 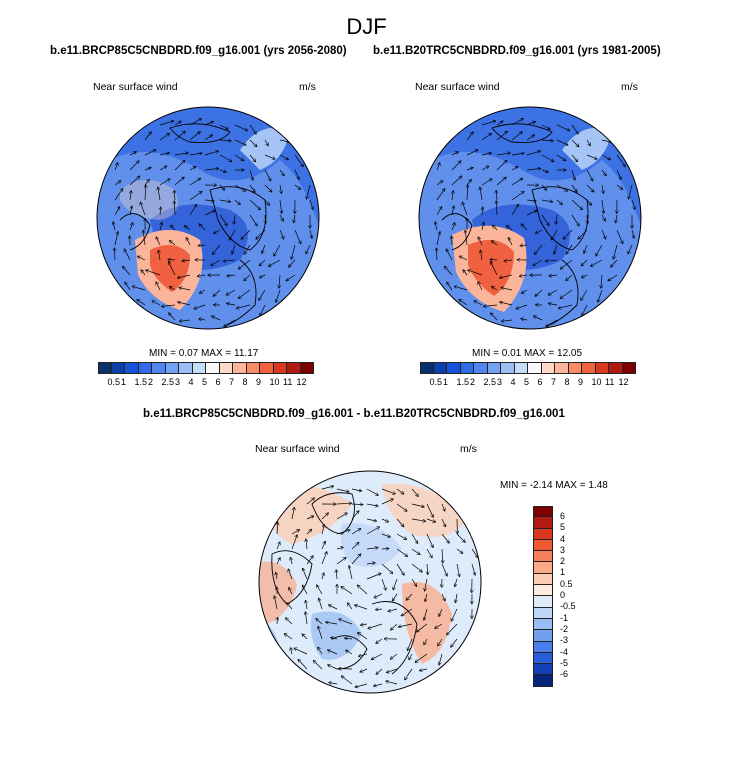 What do you see at coordinates (457, 232) in the screenshot?
I see `right-map-coastline` at bounding box center [457, 232].